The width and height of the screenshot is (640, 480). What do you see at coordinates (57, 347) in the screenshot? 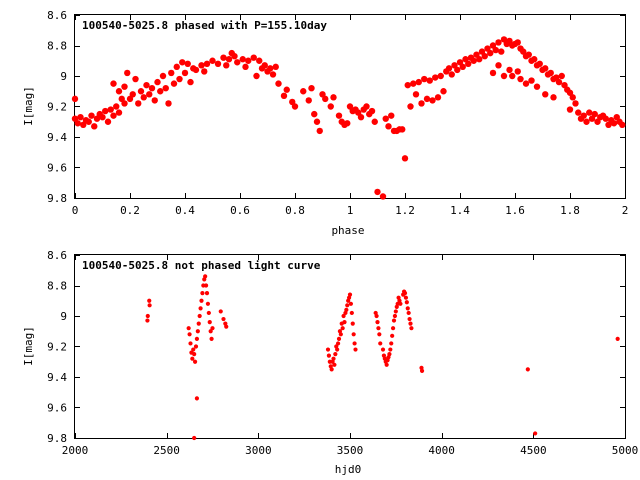
I see `y-tick-label-unphased: 9.2` at bounding box center [57, 347].